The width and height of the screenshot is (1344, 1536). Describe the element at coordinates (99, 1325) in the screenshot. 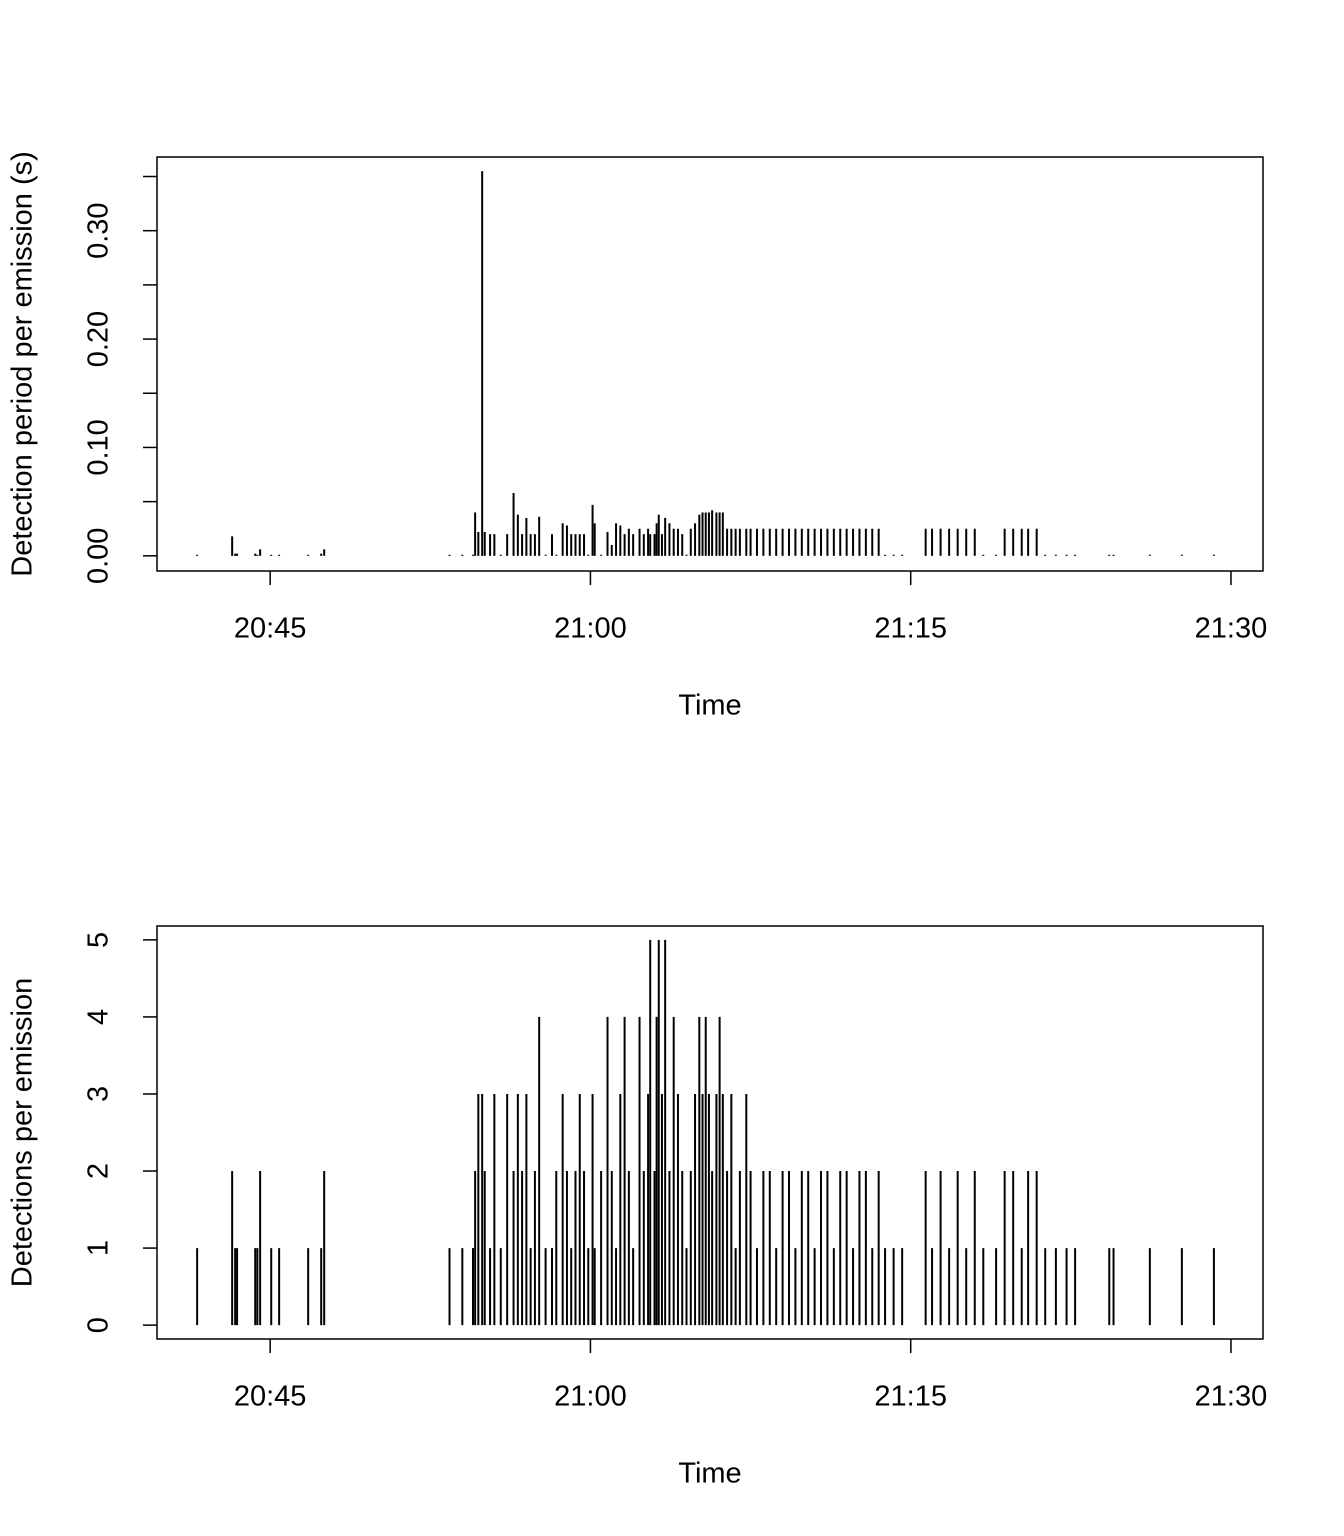

I see `y-tick-label: 0` at that location.